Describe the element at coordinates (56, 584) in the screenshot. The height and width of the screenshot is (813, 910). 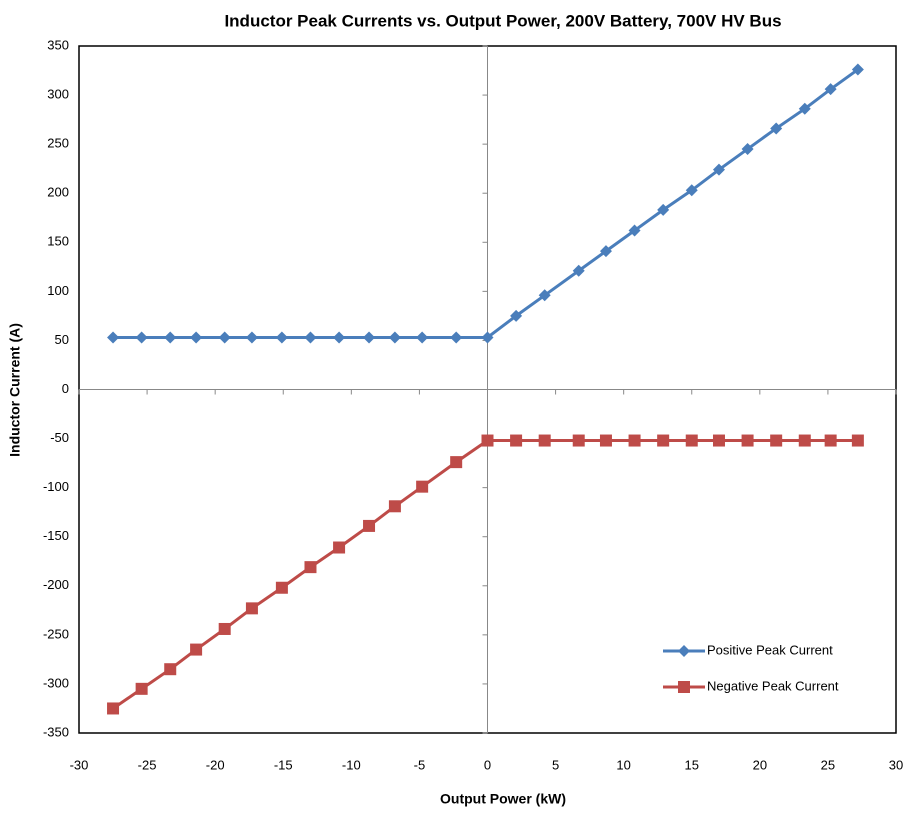
I see `y-tick-label: -200` at that location.